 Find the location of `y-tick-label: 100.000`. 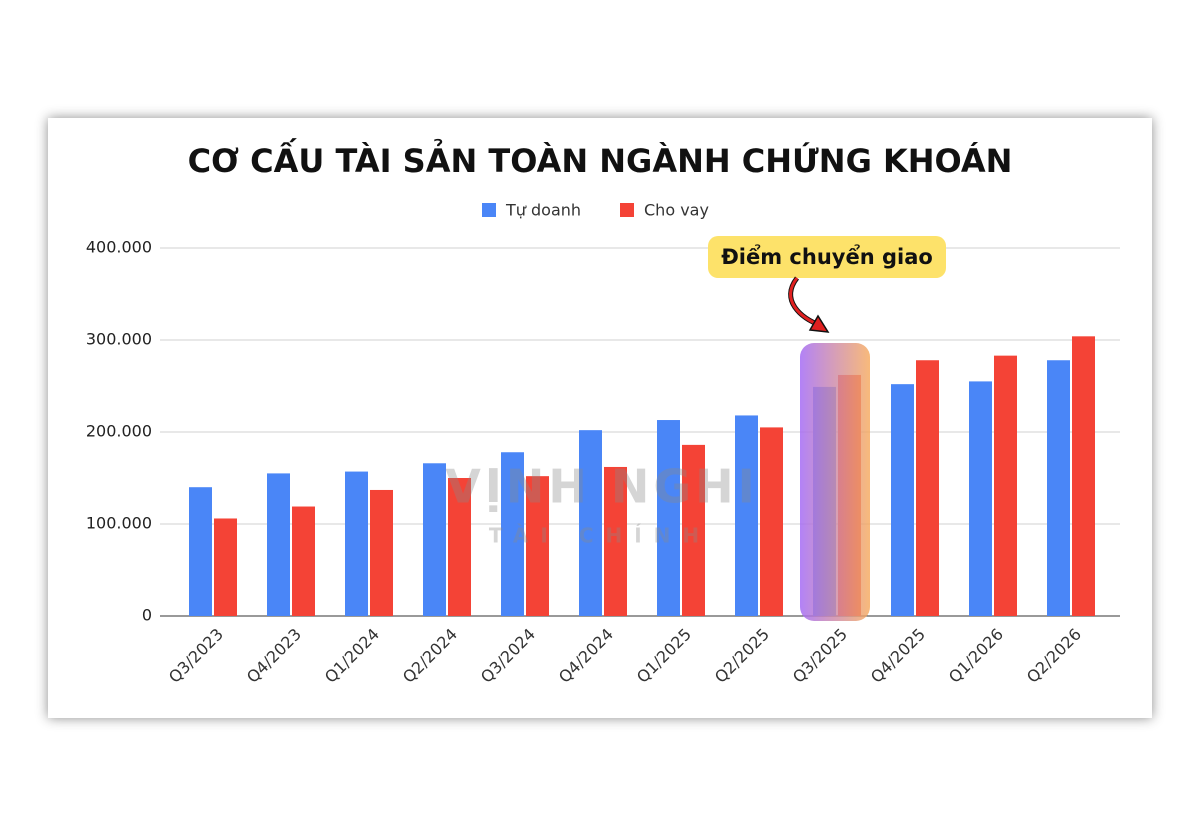

y-tick-label: 100.000 is located at coordinates (119, 523).